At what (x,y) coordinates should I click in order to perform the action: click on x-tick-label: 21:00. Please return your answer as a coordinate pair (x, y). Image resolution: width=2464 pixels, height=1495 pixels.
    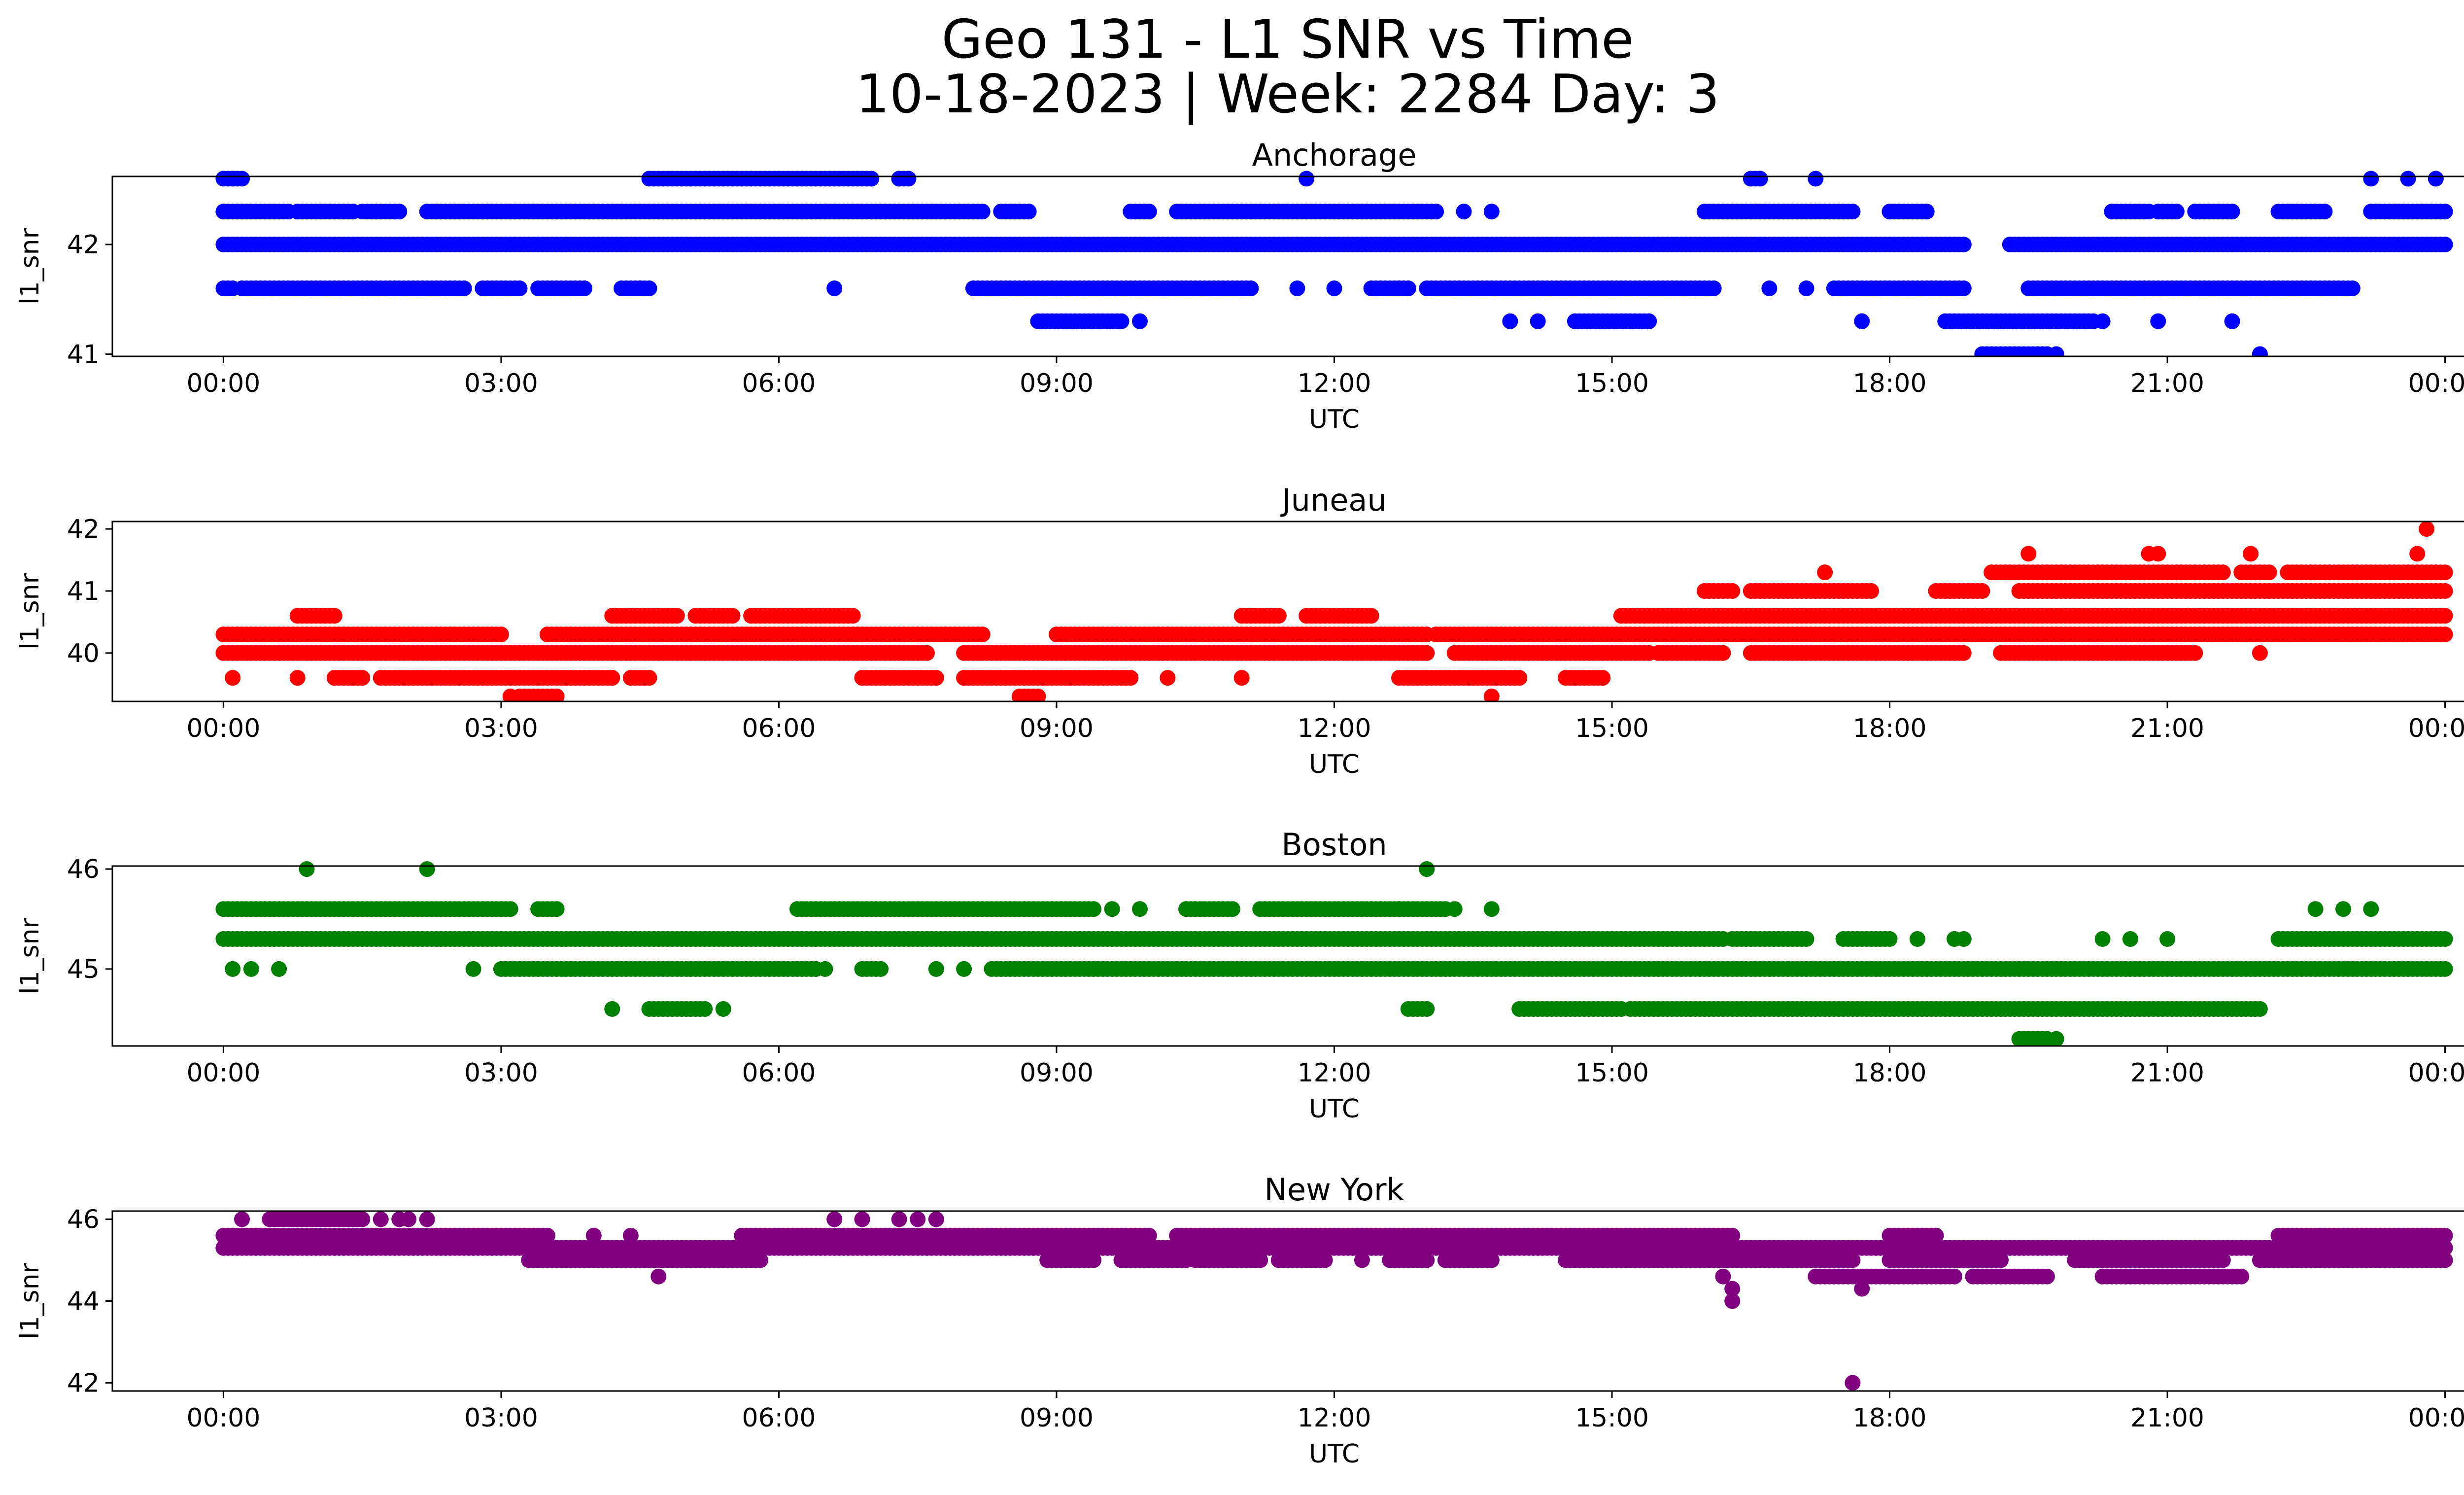
    Looking at the image, I should click on (2167, 1073).